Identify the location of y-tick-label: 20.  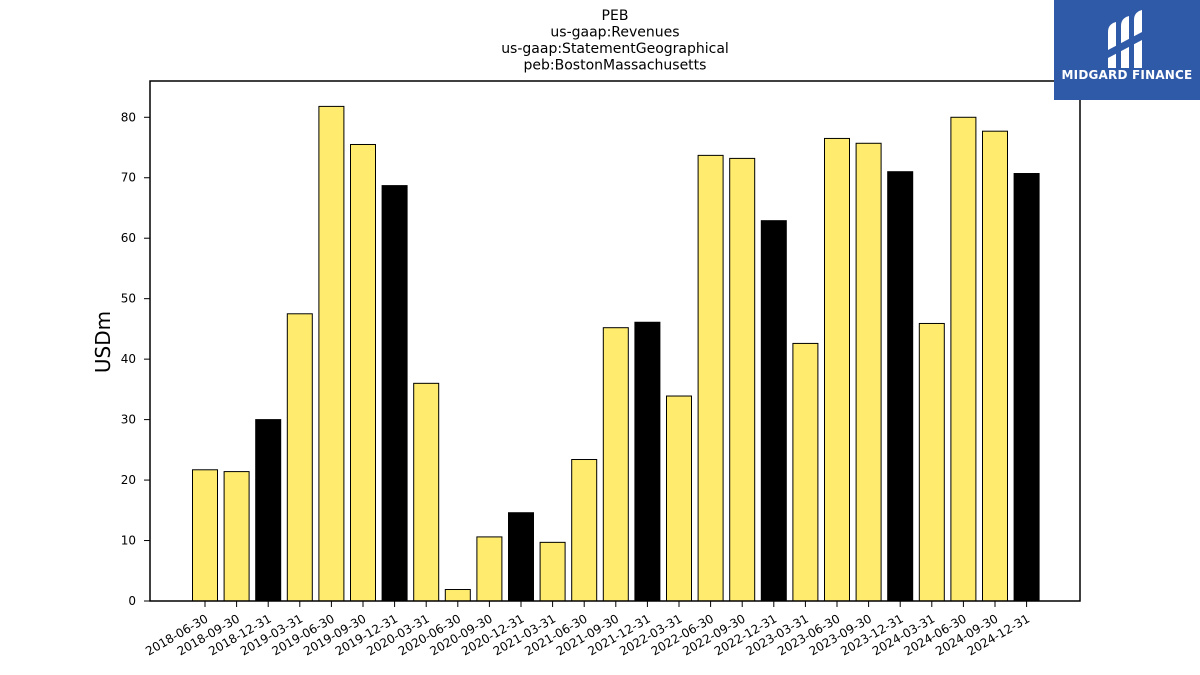
(128, 480).